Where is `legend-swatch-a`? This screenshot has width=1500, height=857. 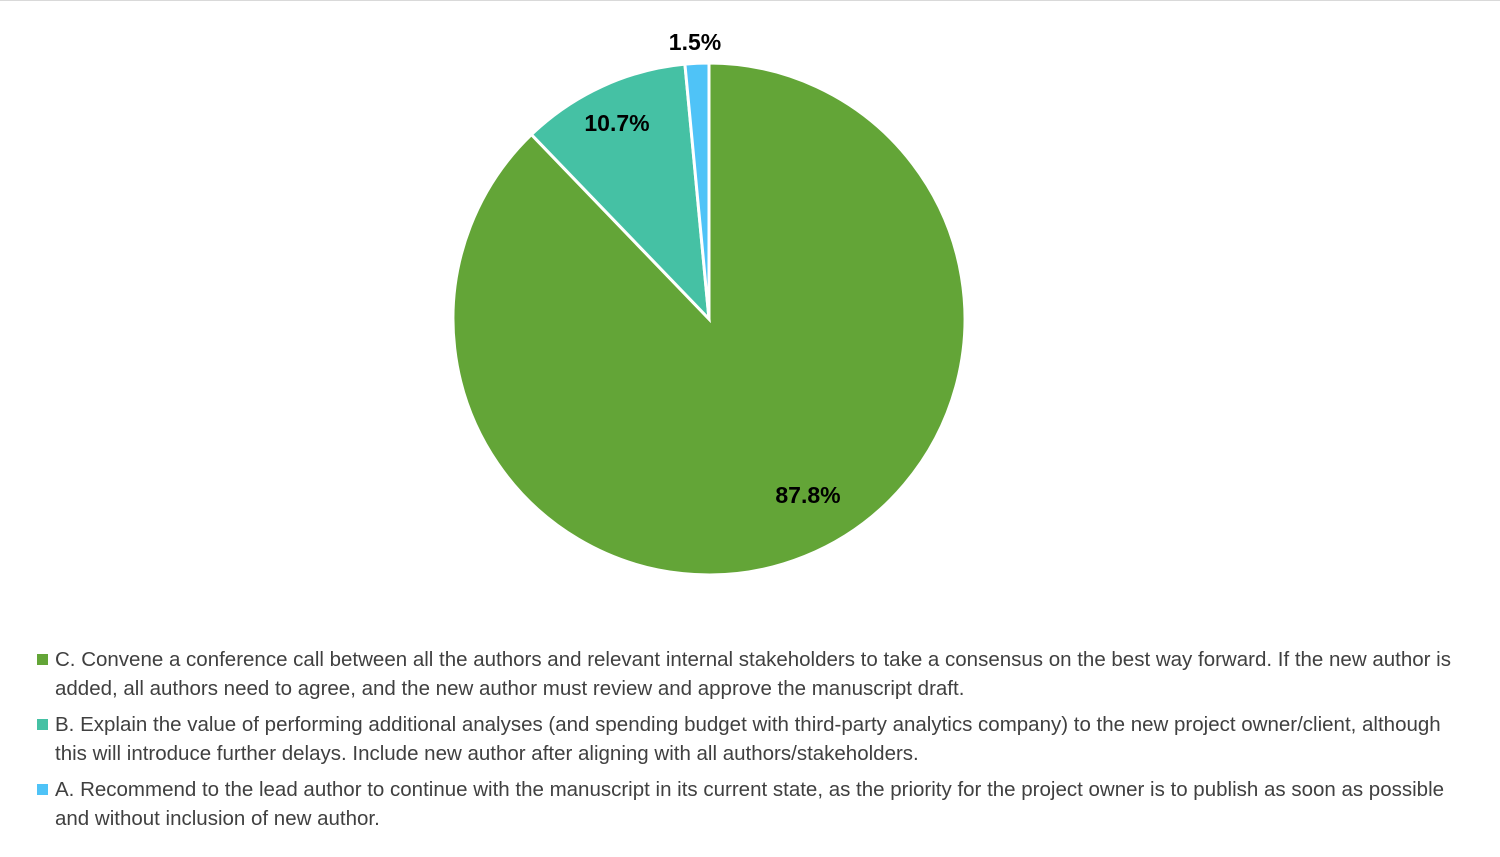 legend-swatch-a is located at coordinates (42, 789).